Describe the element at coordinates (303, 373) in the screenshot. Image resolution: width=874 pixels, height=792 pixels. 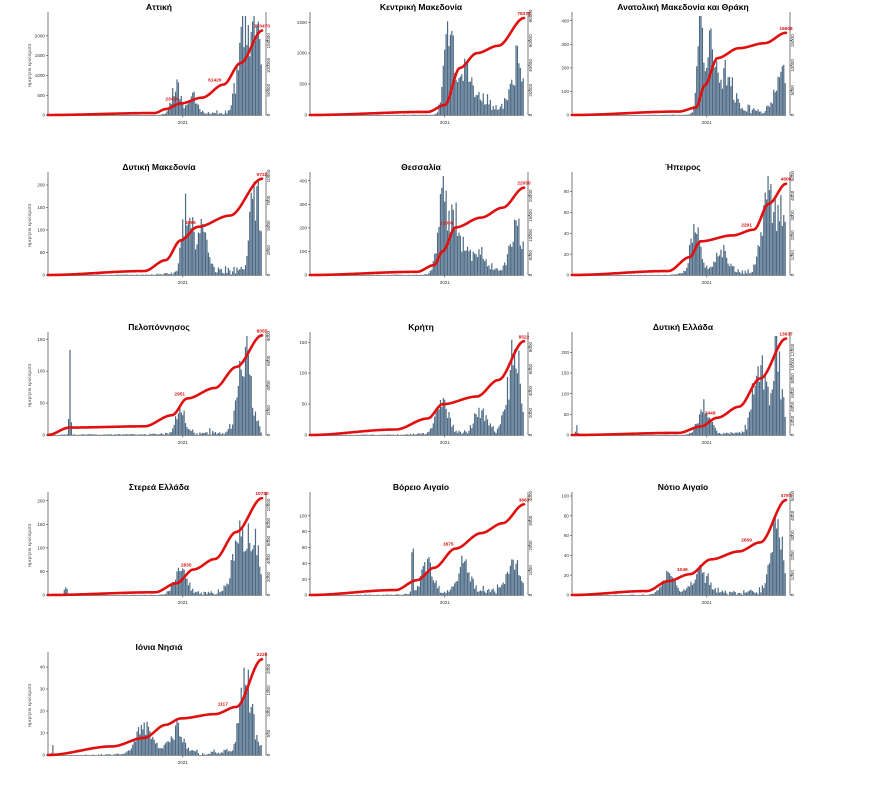
I see `left-tick-label: 100` at that location.